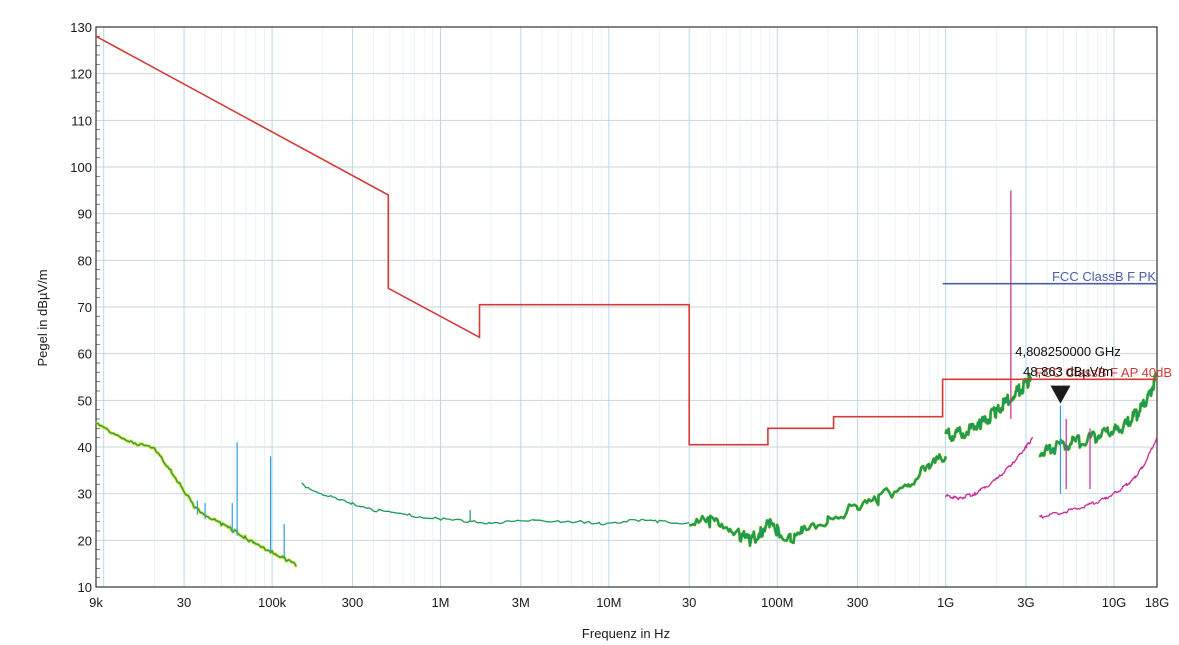  Describe the element at coordinates (1068, 371) in the screenshot. I see `marker-level: 48,863 dBµV/m` at that location.